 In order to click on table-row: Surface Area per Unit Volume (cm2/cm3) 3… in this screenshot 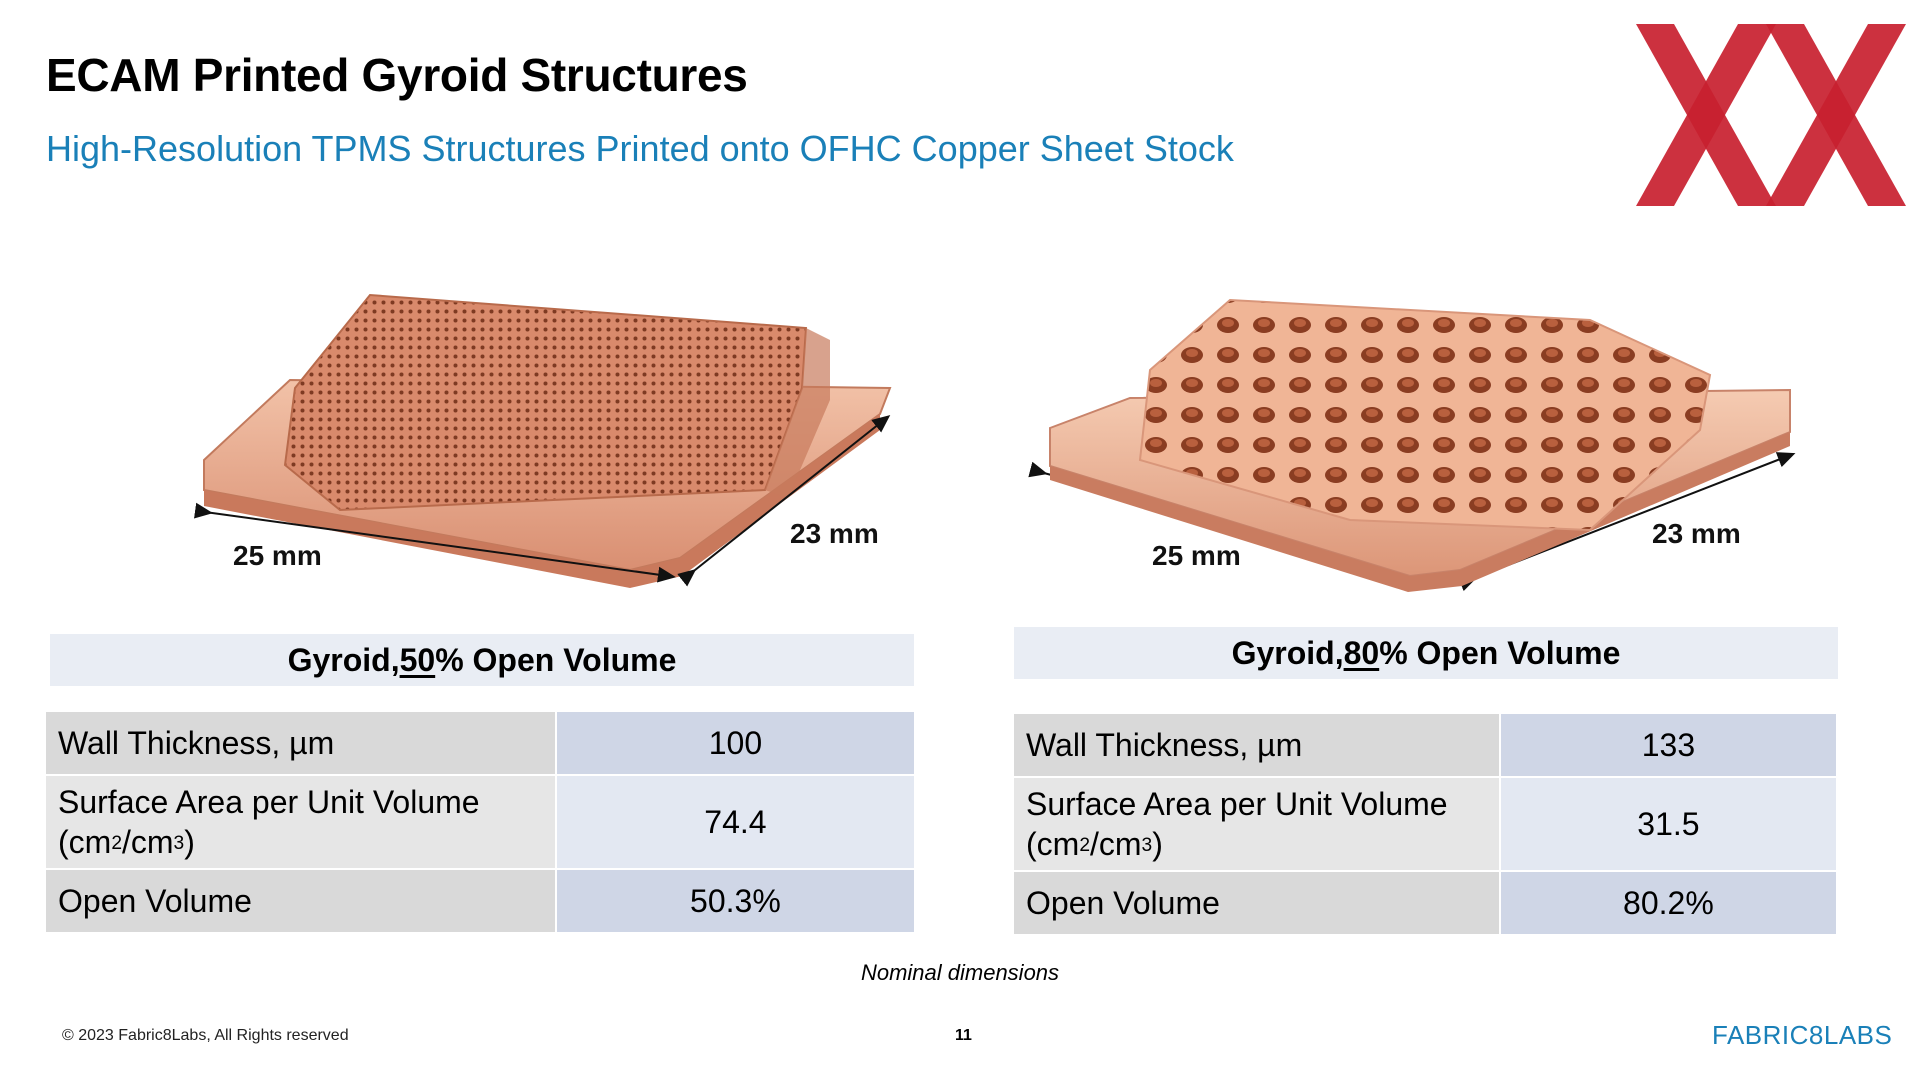, I will do `click(1425, 824)`.